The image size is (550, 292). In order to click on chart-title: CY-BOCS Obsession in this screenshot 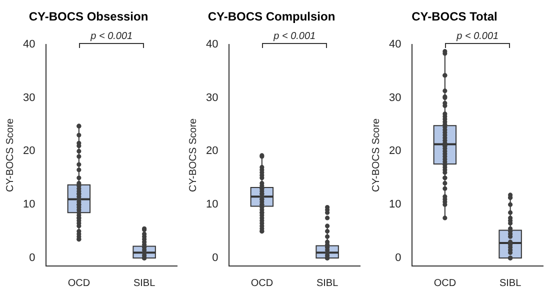, I will do `click(88, 17)`.